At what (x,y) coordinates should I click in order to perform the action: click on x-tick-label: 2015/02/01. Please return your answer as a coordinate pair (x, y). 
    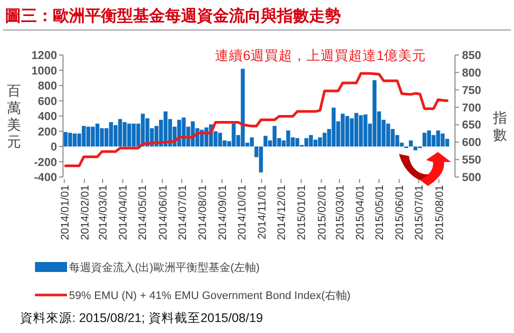
    Looking at the image, I should click on (322, 212).